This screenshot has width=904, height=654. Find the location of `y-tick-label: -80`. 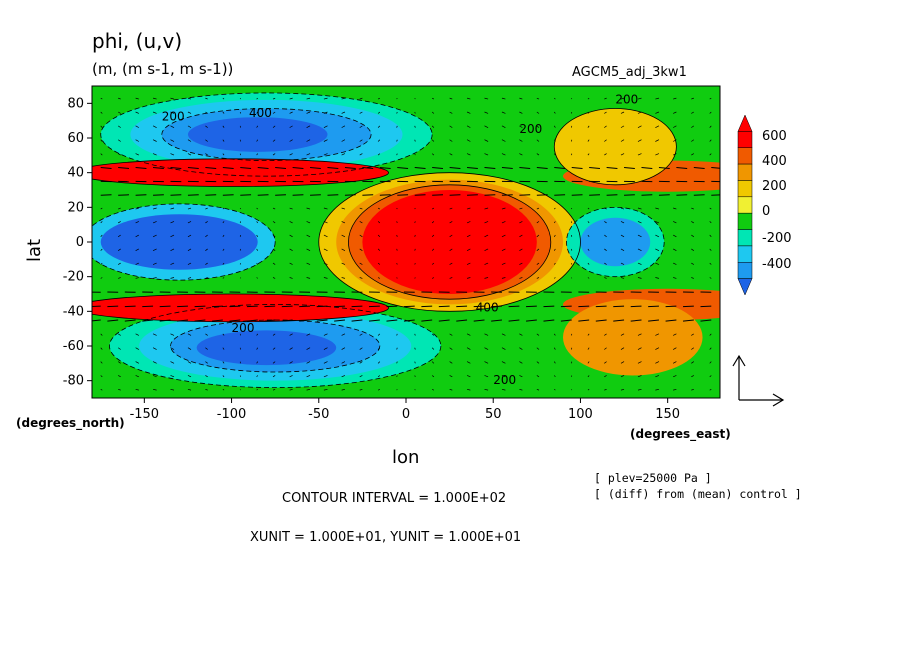

y-tick-label: -80 is located at coordinates (73, 381).